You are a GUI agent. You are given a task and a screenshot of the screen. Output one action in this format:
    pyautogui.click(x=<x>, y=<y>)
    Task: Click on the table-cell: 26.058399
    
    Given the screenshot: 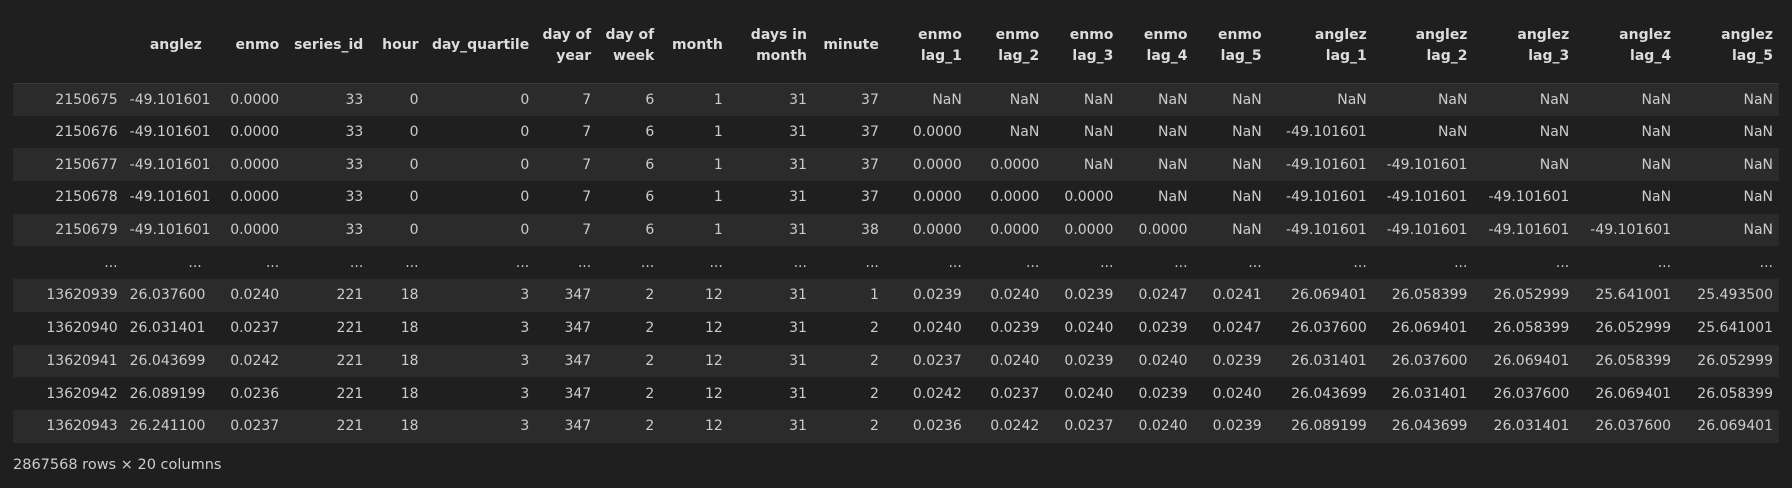 What is the action you would take?
    pyautogui.click(x=1429, y=295)
    